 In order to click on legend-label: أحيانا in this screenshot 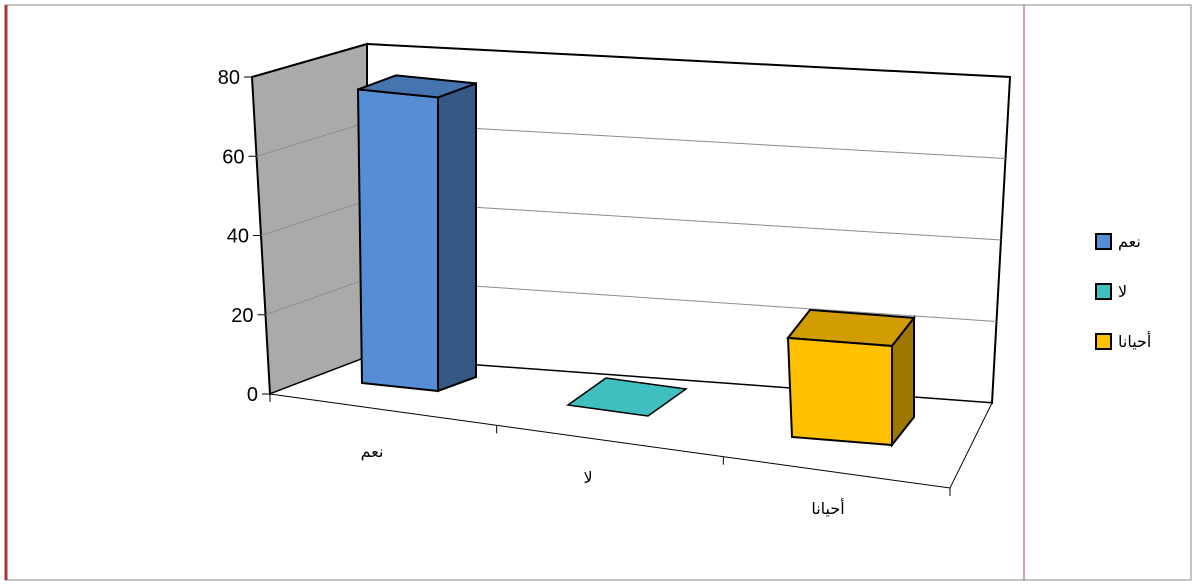, I will do `click(1134, 341)`.